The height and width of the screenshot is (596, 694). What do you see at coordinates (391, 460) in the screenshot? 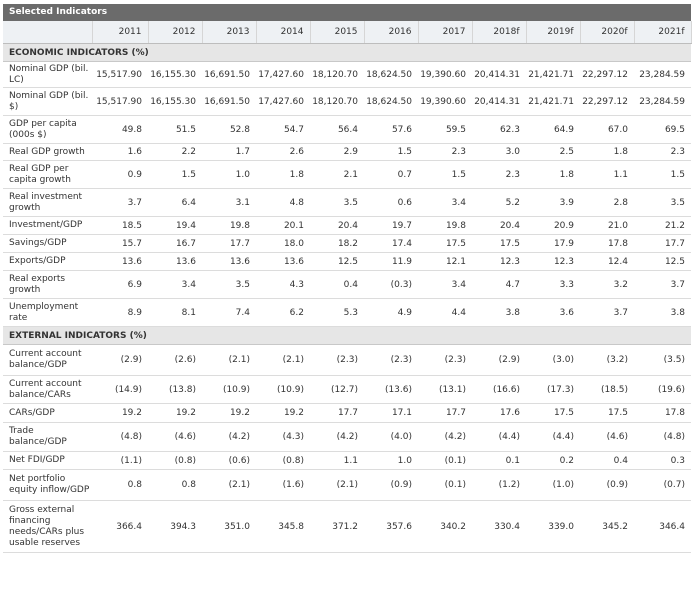
I see `table-cell: 1.0` at bounding box center [391, 460].